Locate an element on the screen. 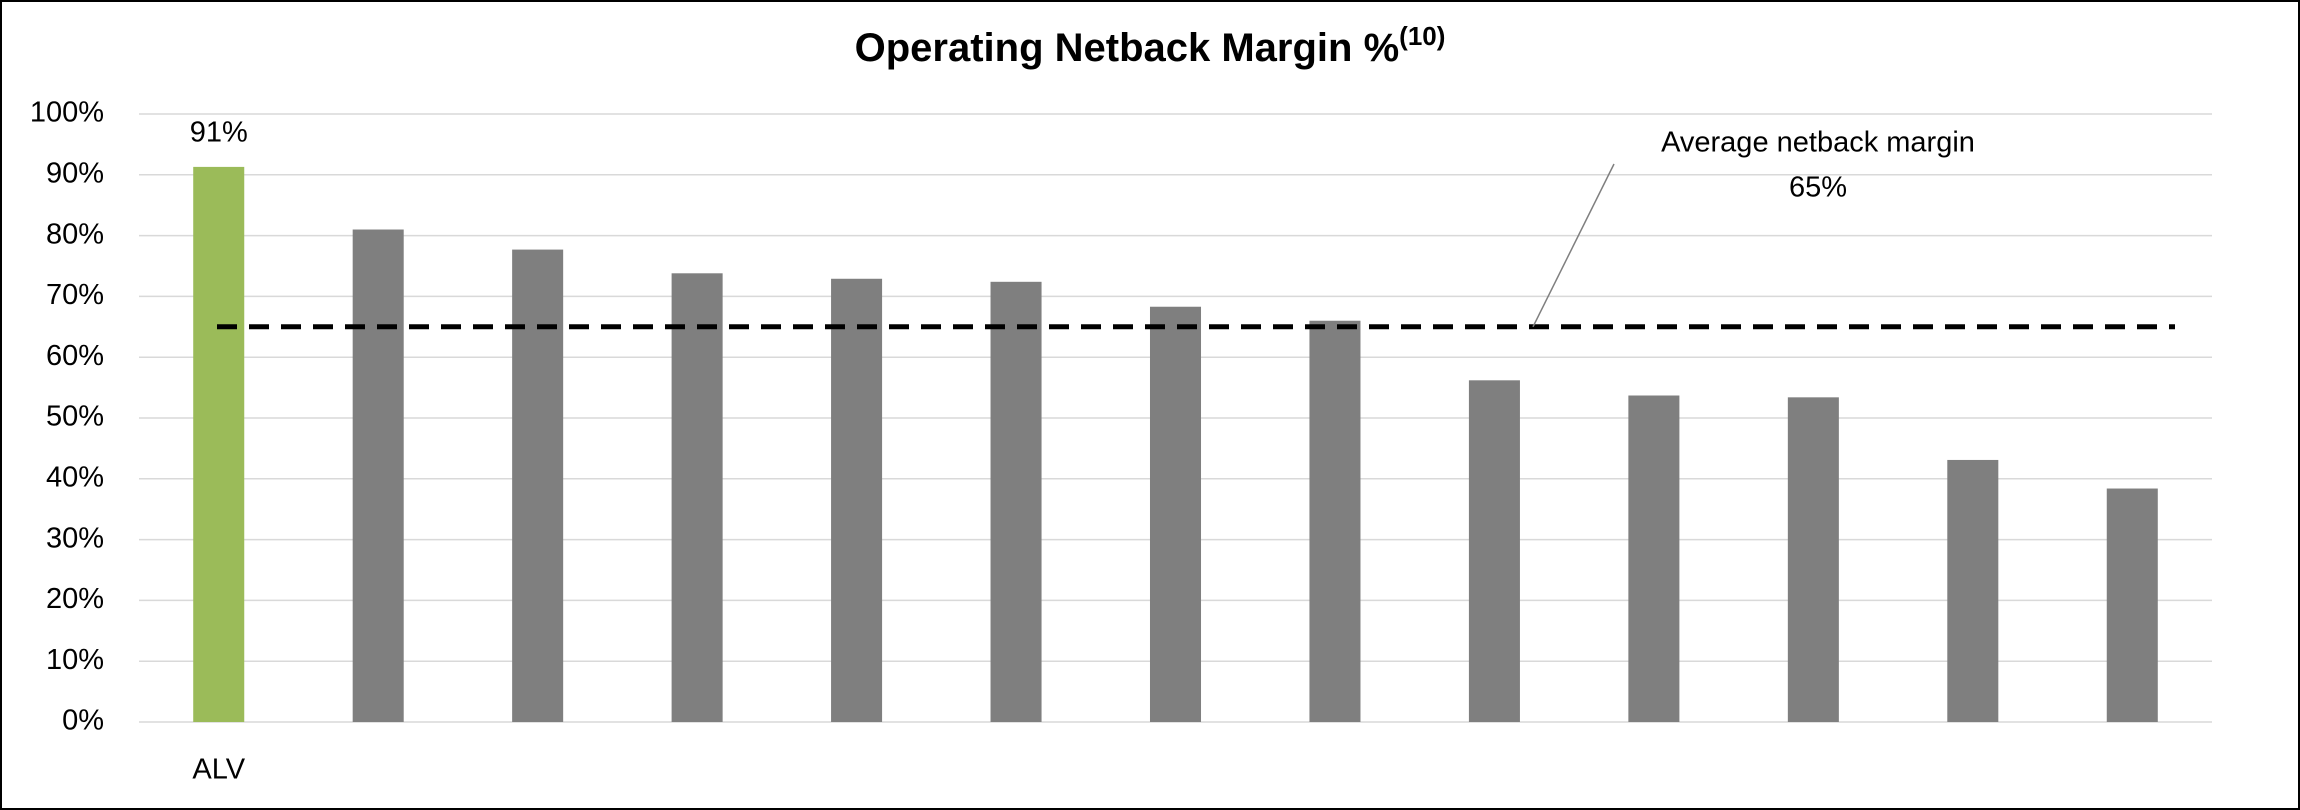 This screenshot has width=2300, height=810. annotation-label: Average netback margin is located at coordinates (1818, 143).